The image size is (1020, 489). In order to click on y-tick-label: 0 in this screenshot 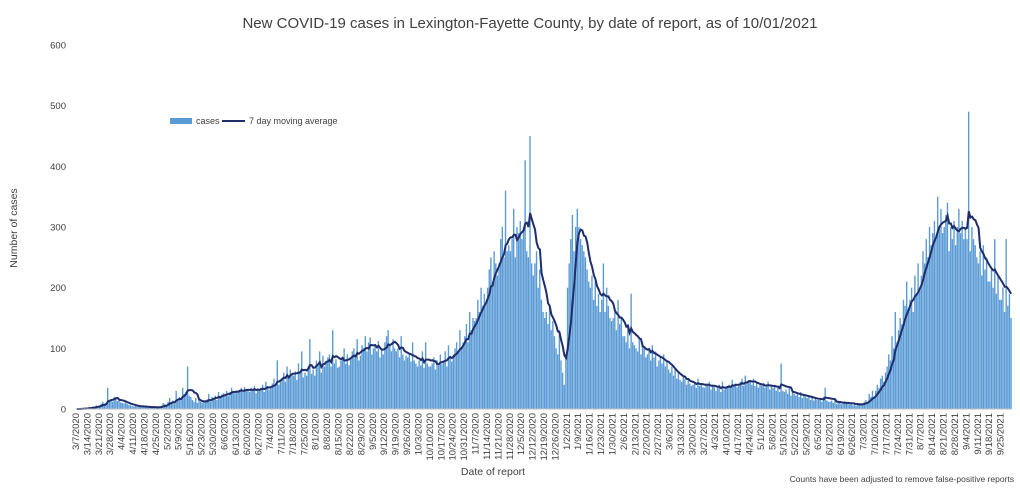, I will do `click(63, 410)`.